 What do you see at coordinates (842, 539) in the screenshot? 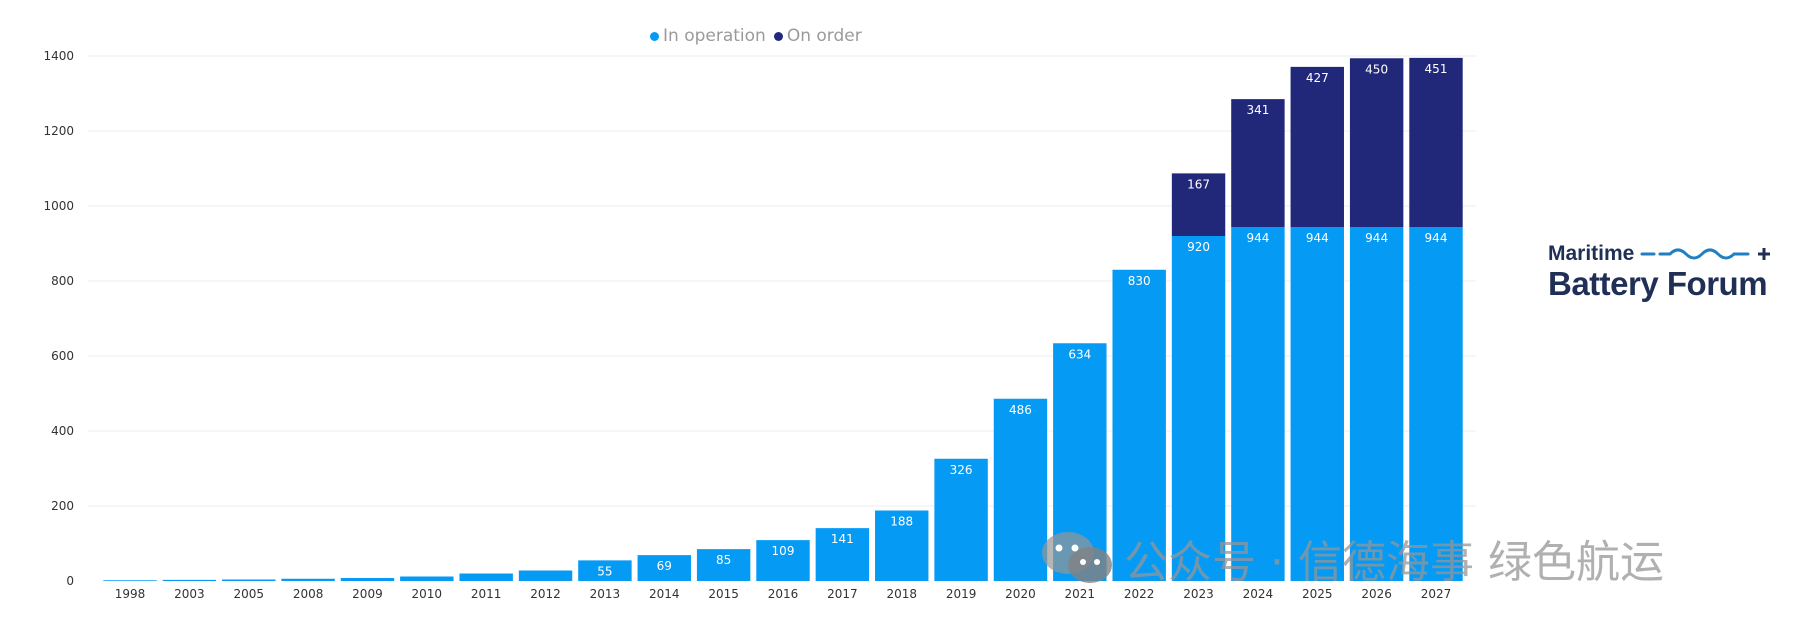
I see `data-label: 141` at bounding box center [842, 539].